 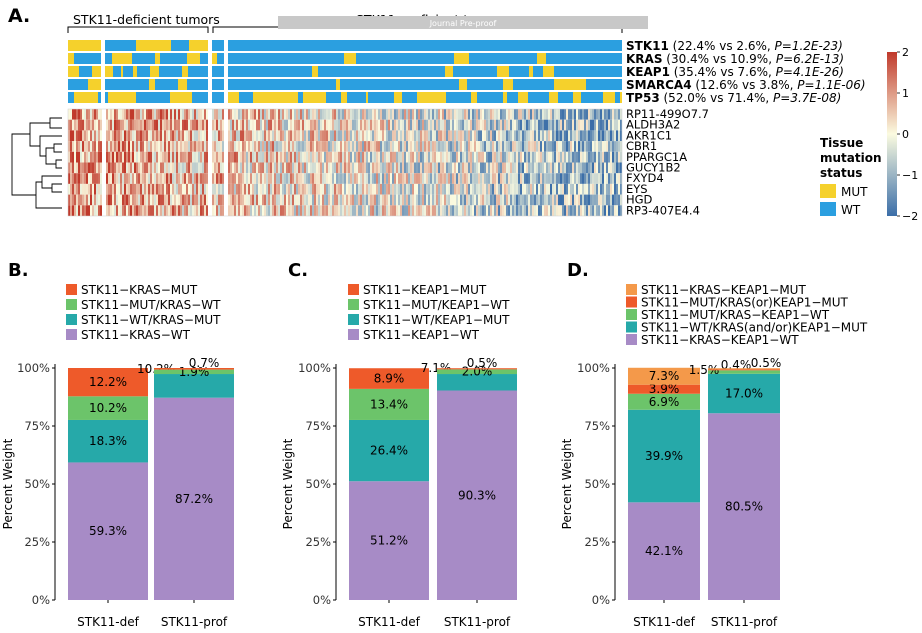 I want to click on bar-segment, so click(x=389, y=540).